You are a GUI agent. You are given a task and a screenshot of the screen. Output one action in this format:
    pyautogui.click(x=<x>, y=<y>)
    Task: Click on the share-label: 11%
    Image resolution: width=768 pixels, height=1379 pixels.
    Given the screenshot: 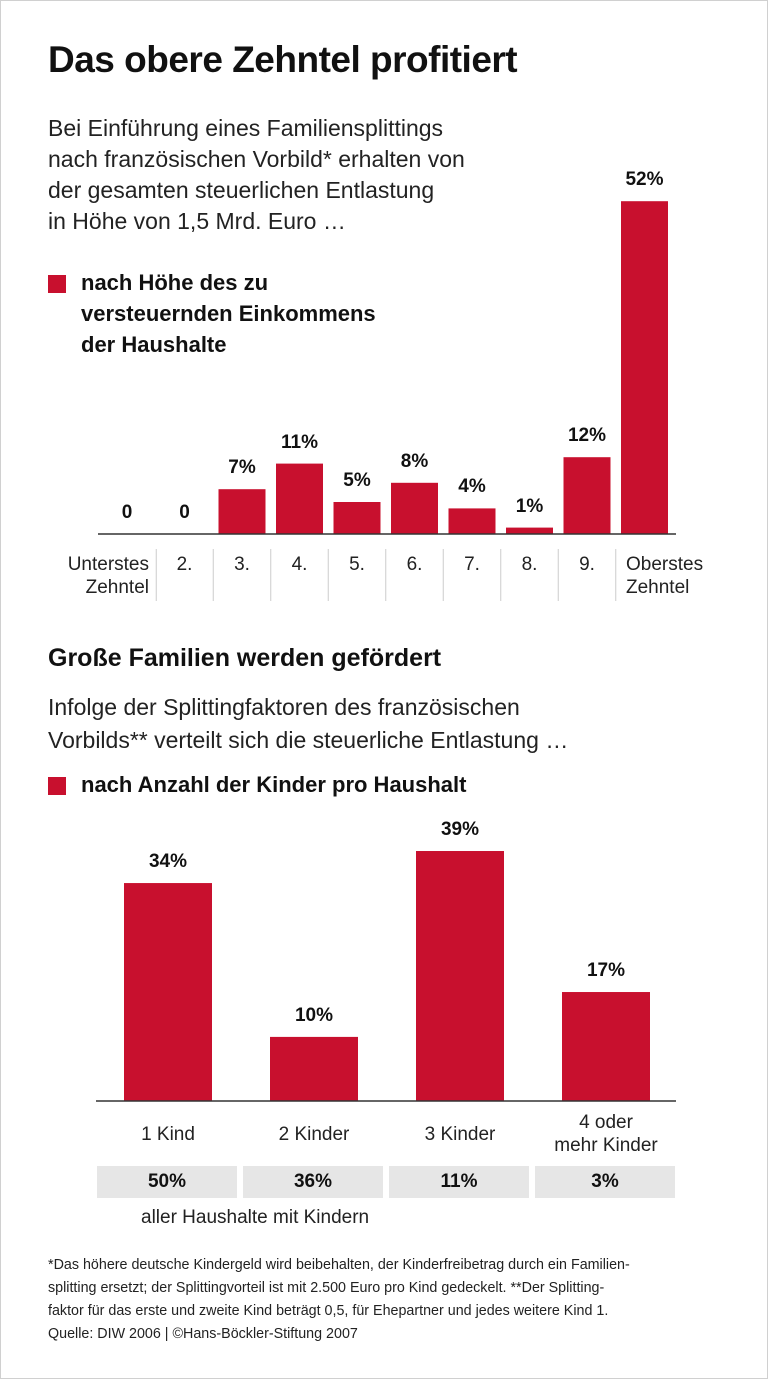 What is the action you would take?
    pyautogui.click(x=459, y=1181)
    